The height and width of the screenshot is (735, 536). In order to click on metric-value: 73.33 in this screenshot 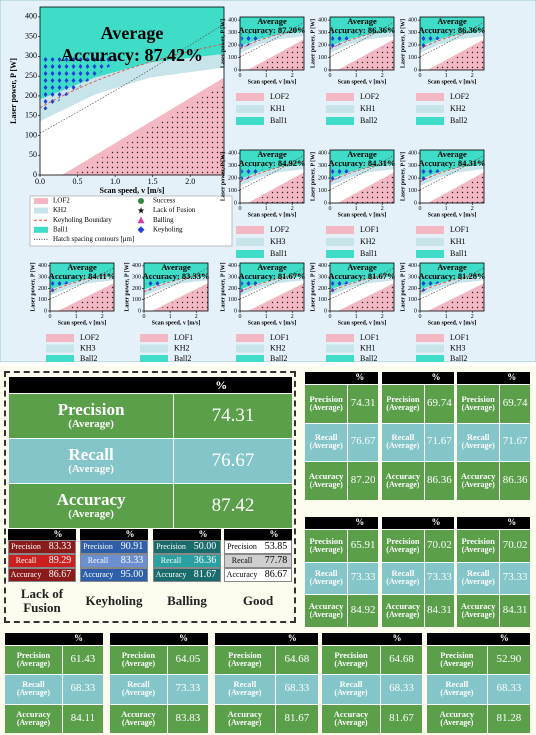, I will do `click(187, 689)`.